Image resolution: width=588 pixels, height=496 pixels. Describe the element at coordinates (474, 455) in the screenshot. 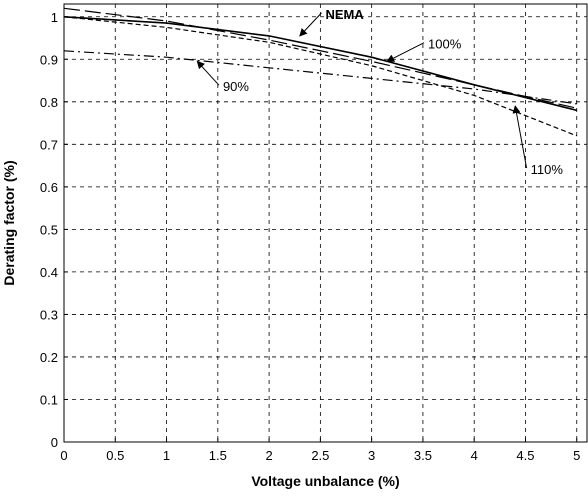

I see `x-tick-label: 4` at that location.